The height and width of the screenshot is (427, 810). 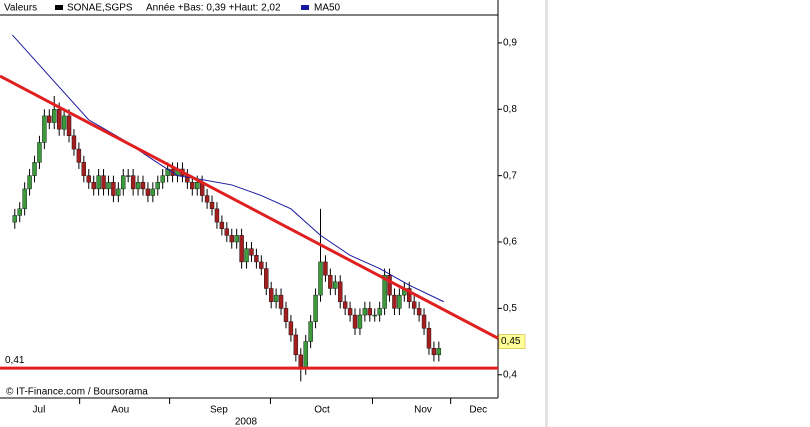 What do you see at coordinates (77, 392) in the screenshot?
I see `source: © IT-Finance.com / Boursorama` at bounding box center [77, 392].